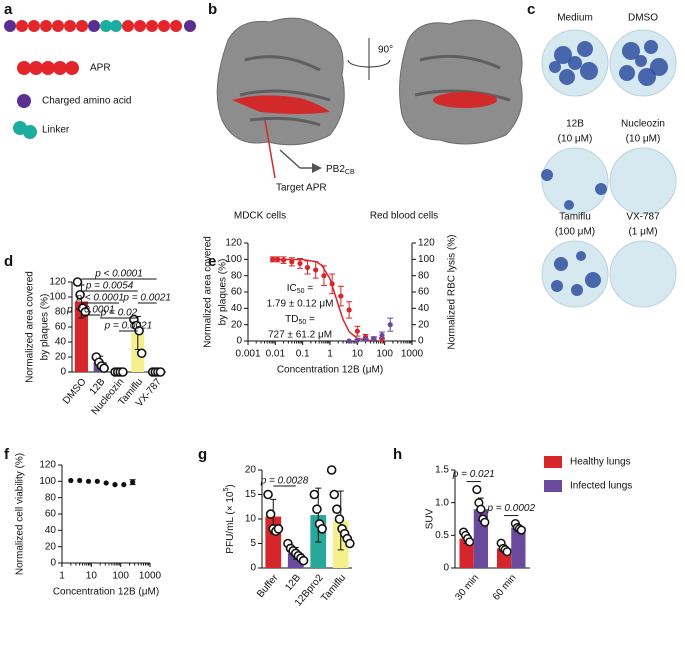 Image resolution: width=685 pixels, height=669 pixels. Describe the element at coordinates (230, 522) in the screenshot. I see `y-axis-label-main: PFU/mL (× 10` at that location.